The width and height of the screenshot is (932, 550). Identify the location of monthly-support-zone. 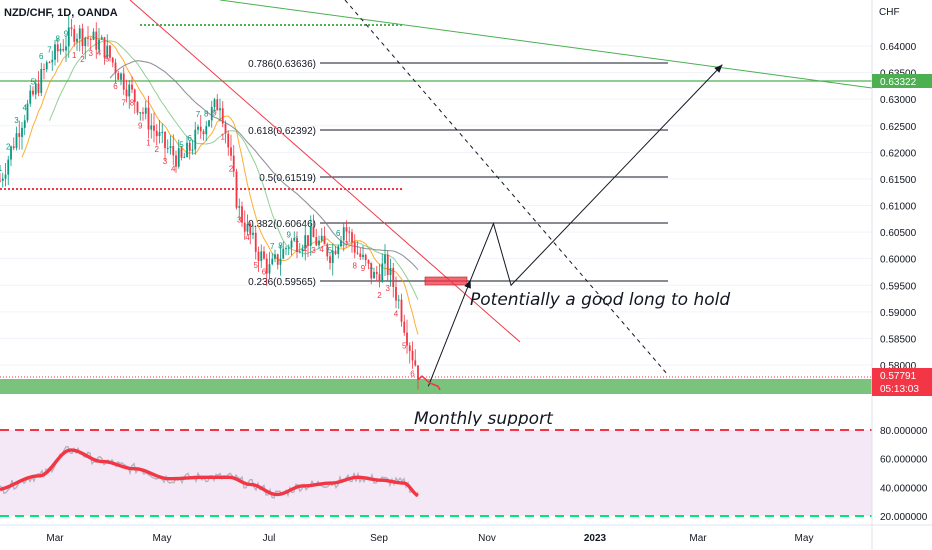
(436, 386).